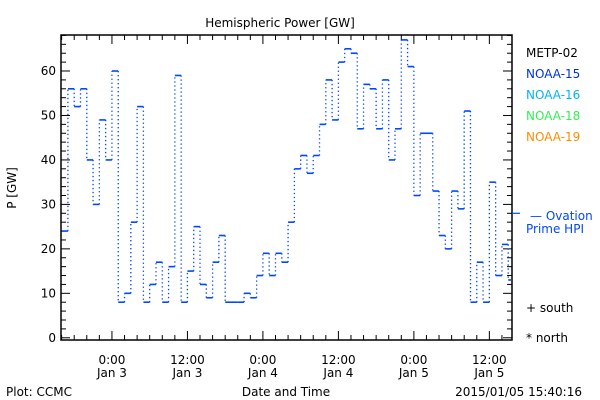  I want to click on chart-title: Hemispheric Power [GW], so click(280, 23).